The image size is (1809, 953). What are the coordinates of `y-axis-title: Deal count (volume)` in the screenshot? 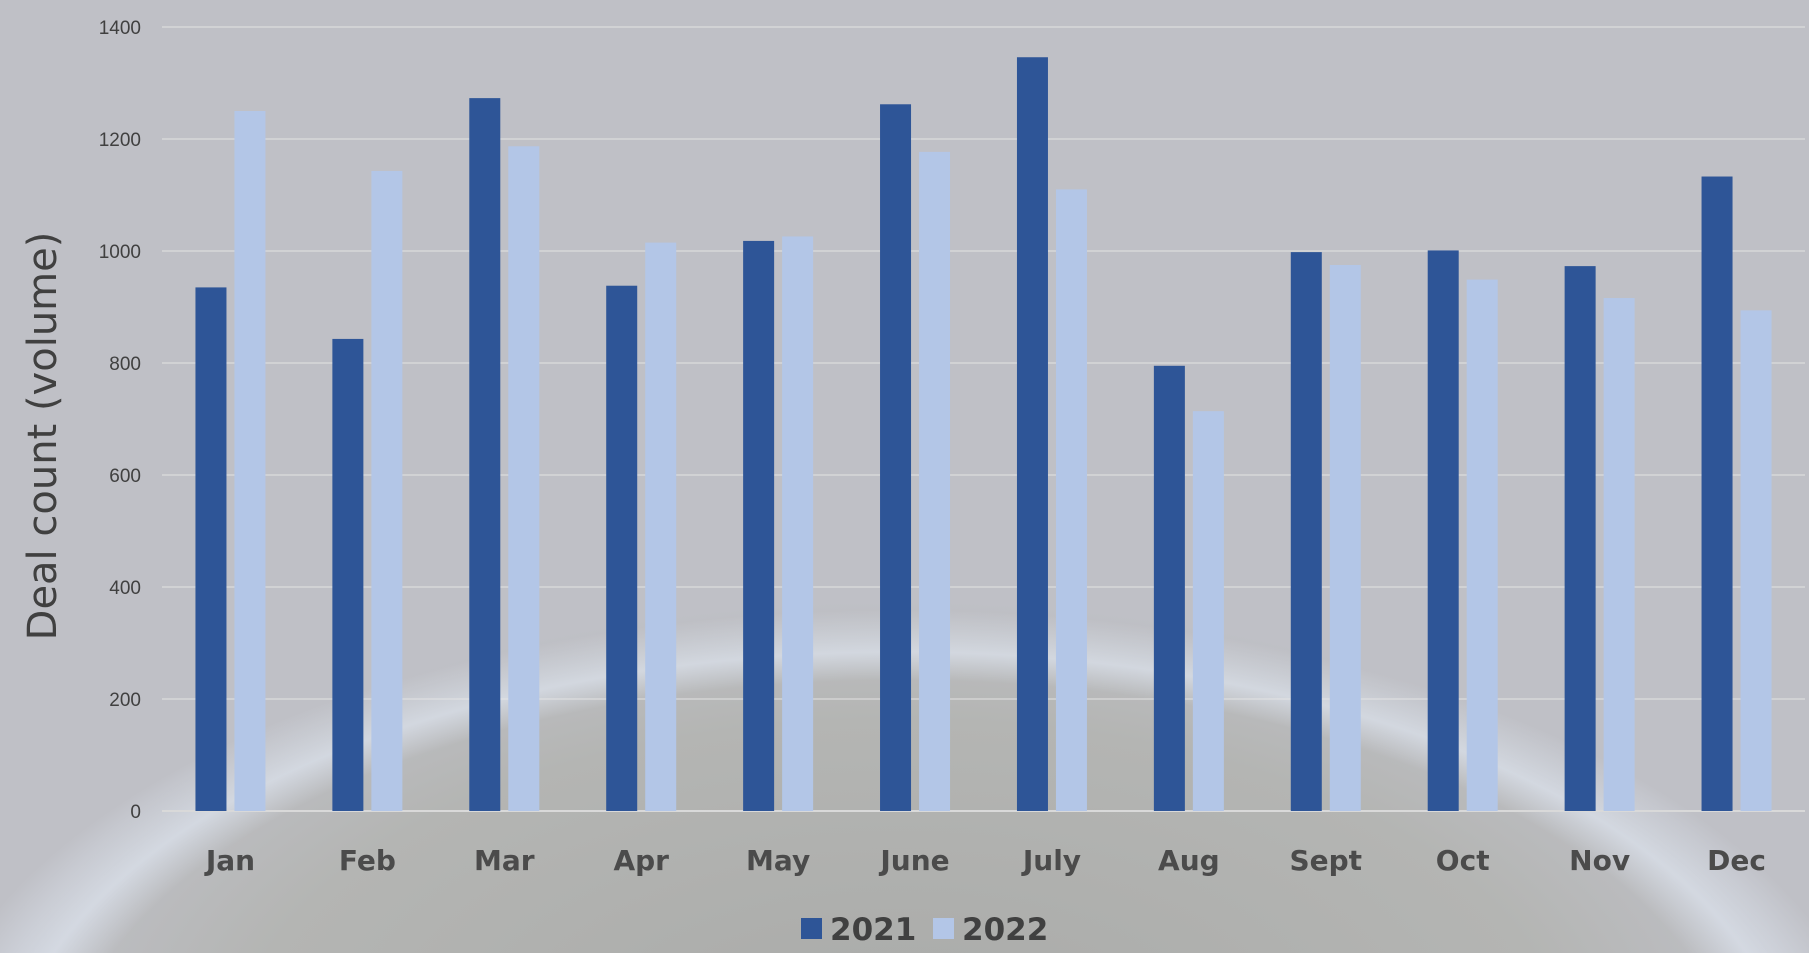 It's located at (43, 436).